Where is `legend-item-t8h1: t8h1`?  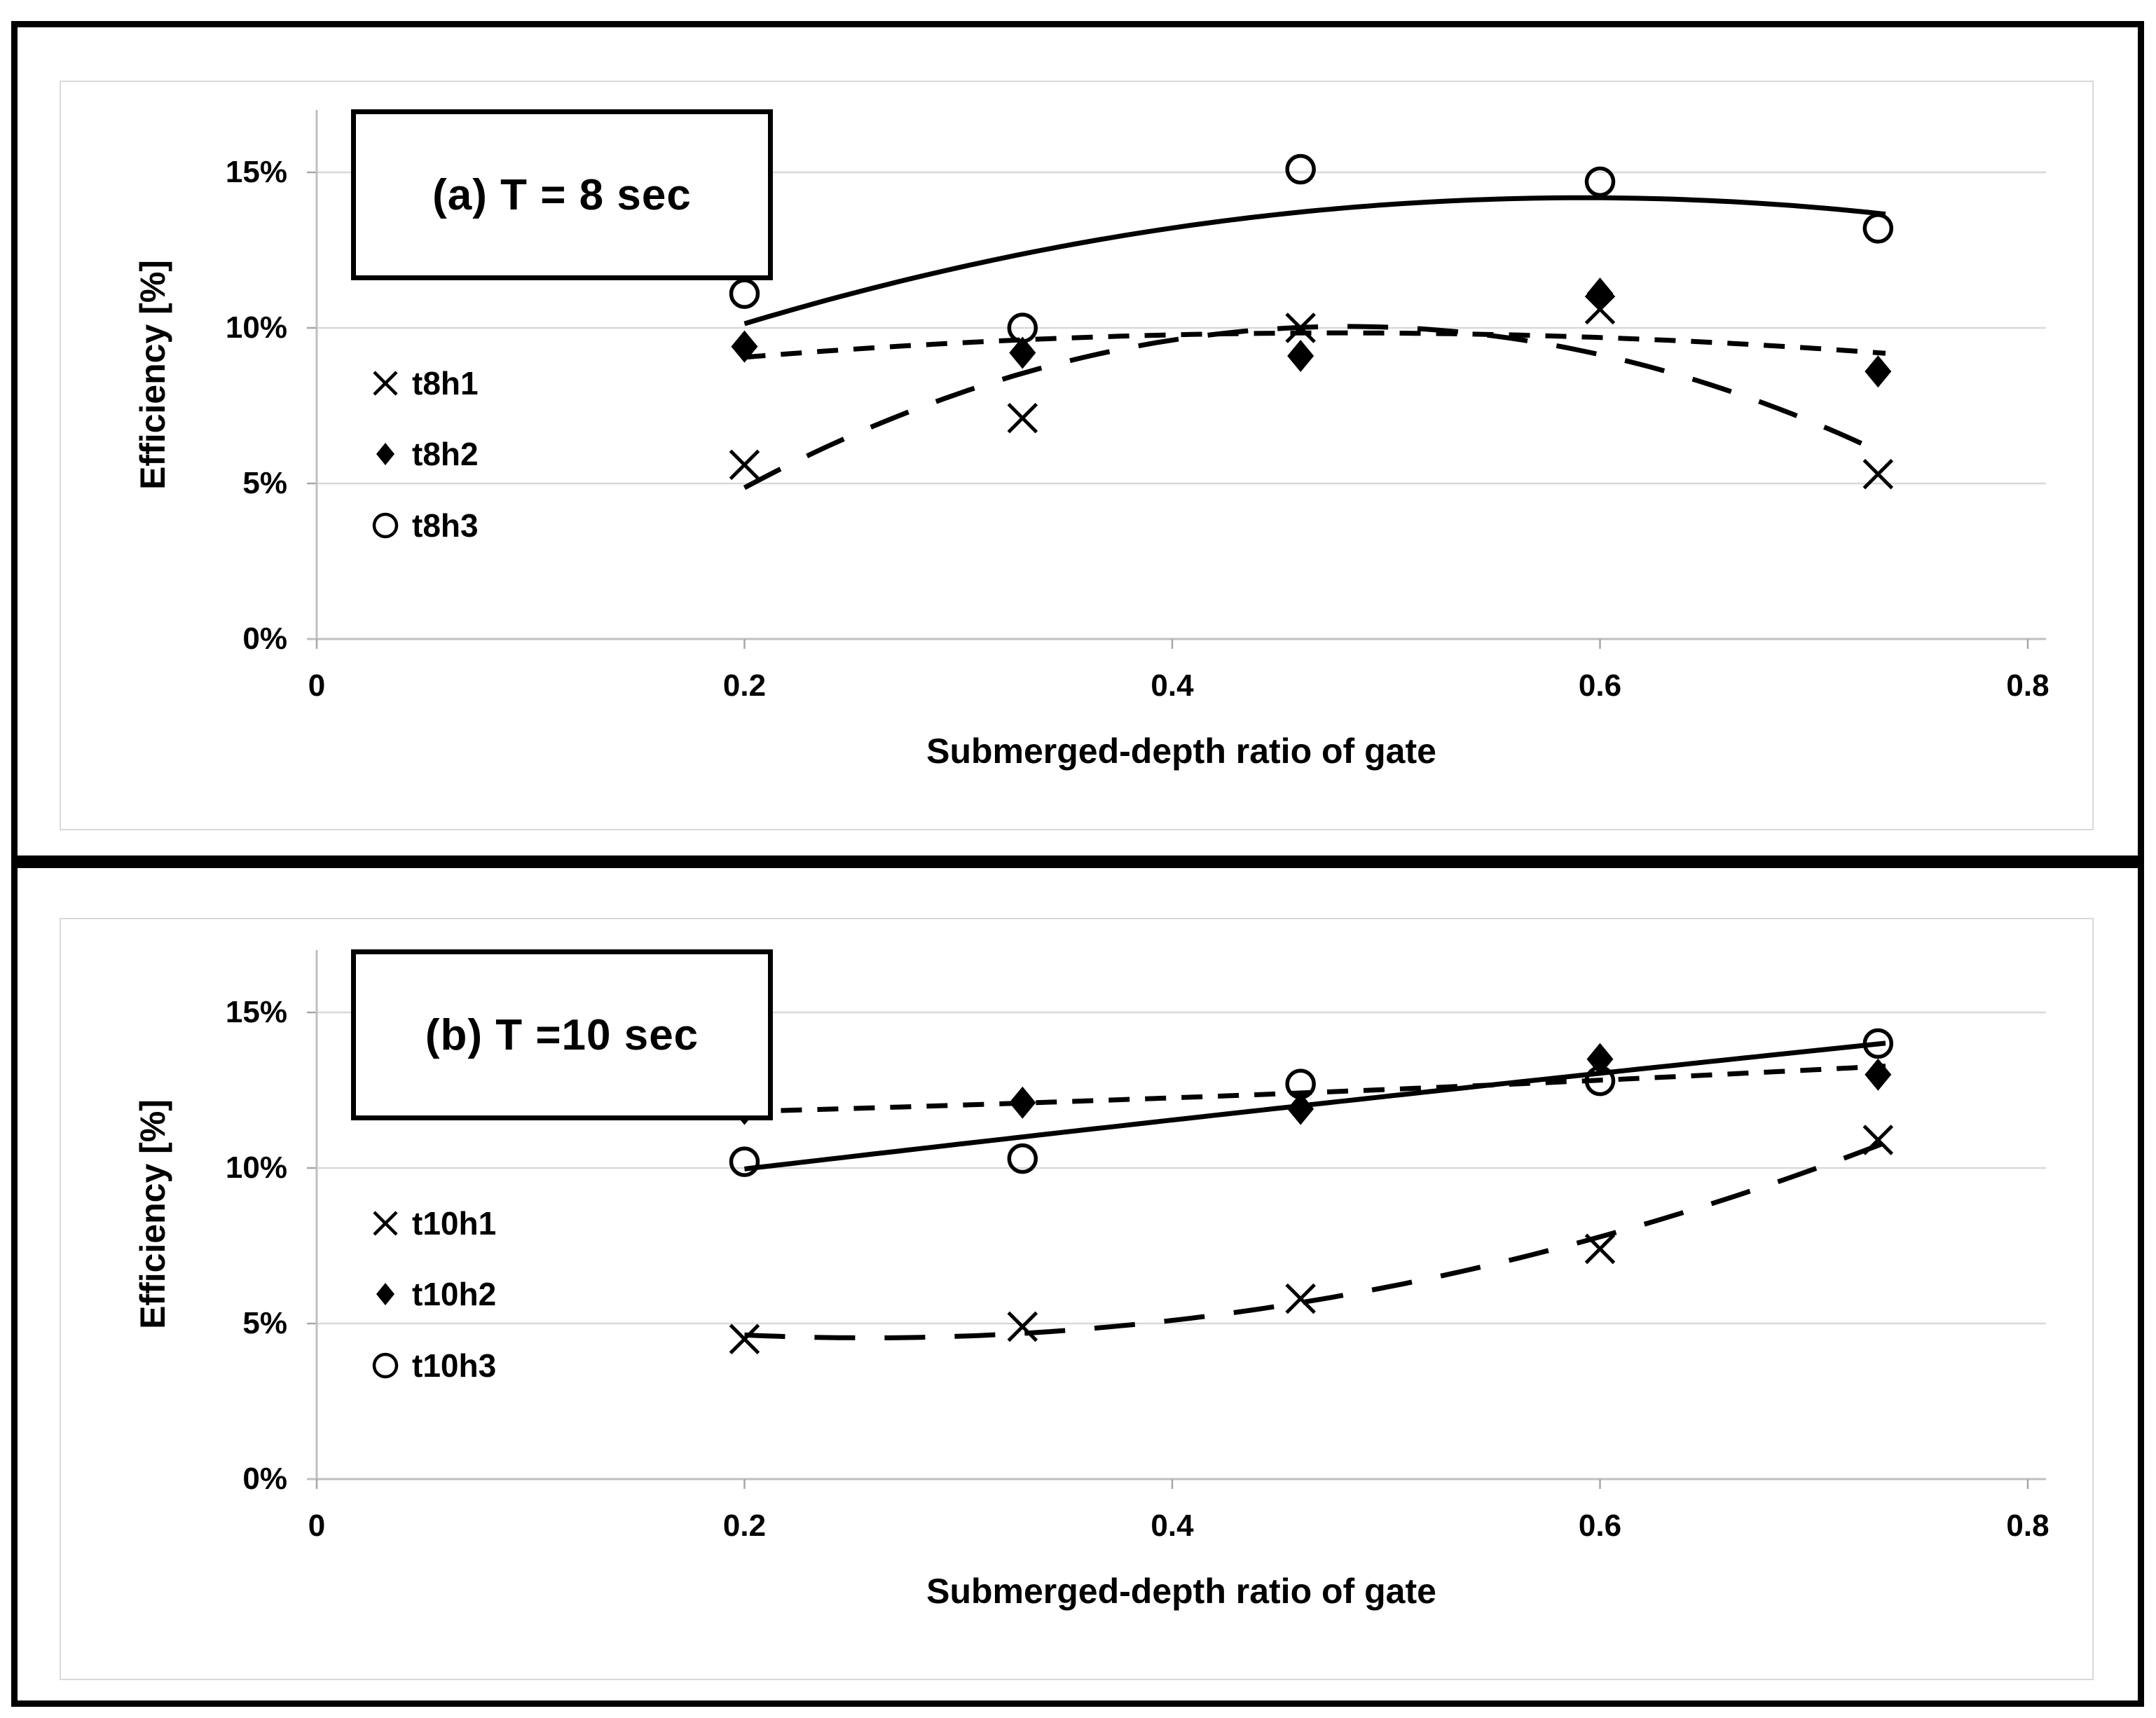
legend-item-t8h1: t8h1 is located at coordinates (422, 383).